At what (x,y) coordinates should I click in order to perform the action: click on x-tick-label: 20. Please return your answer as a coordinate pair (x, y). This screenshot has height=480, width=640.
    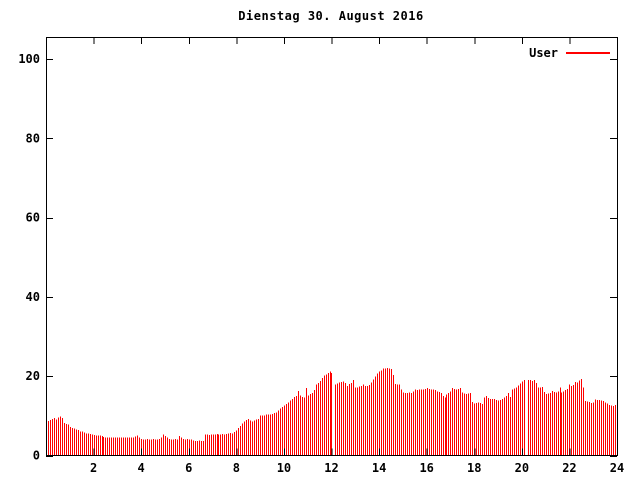
    Looking at the image, I should click on (522, 468).